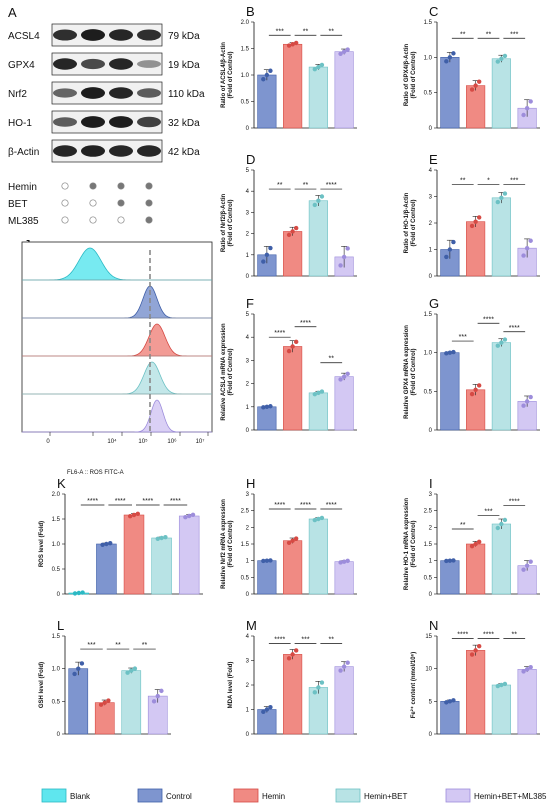  Describe the element at coordinates (428, 670) in the screenshot. I see `y-tick-label: 10` at that location.